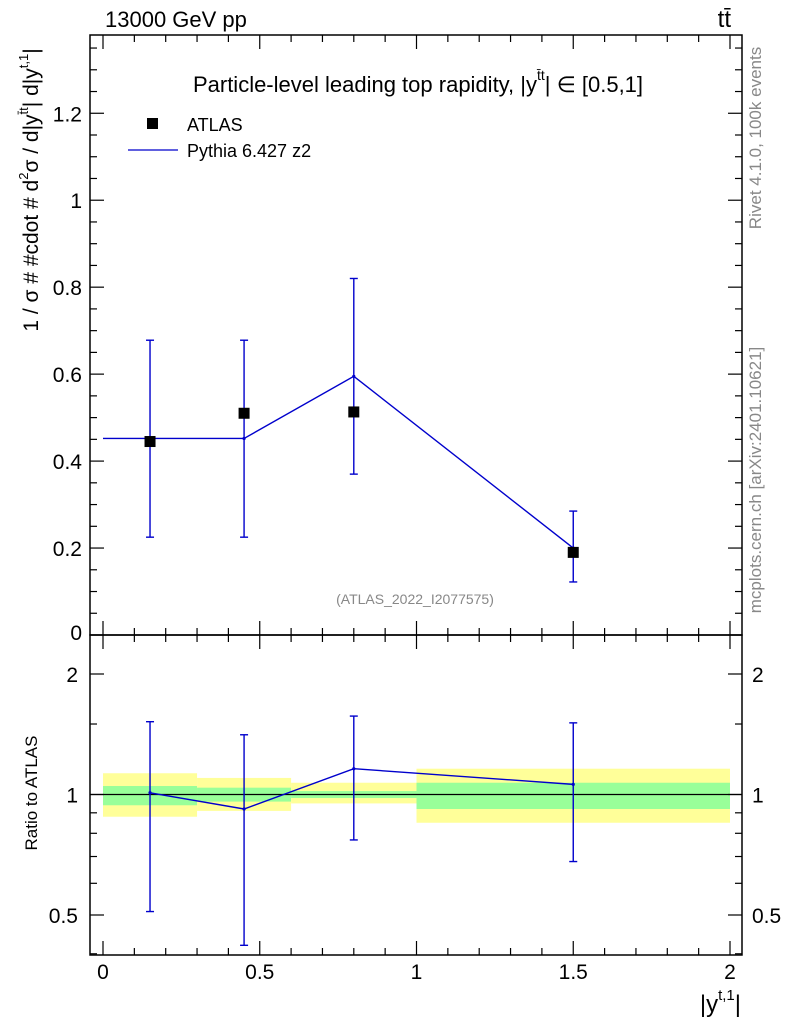 Image resolution: width=786 pixels, height=1024 pixels. Describe the element at coordinates (758, 675) in the screenshot. I see `ratio-y-tick-label-right: 2` at that location.